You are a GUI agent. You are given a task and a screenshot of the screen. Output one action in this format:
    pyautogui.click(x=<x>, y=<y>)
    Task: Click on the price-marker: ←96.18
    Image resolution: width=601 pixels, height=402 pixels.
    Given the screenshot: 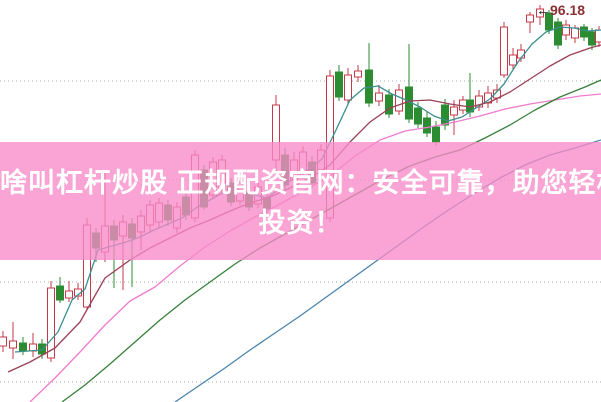 What is the action you would take?
    pyautogui.click(x=560, y=10)
    